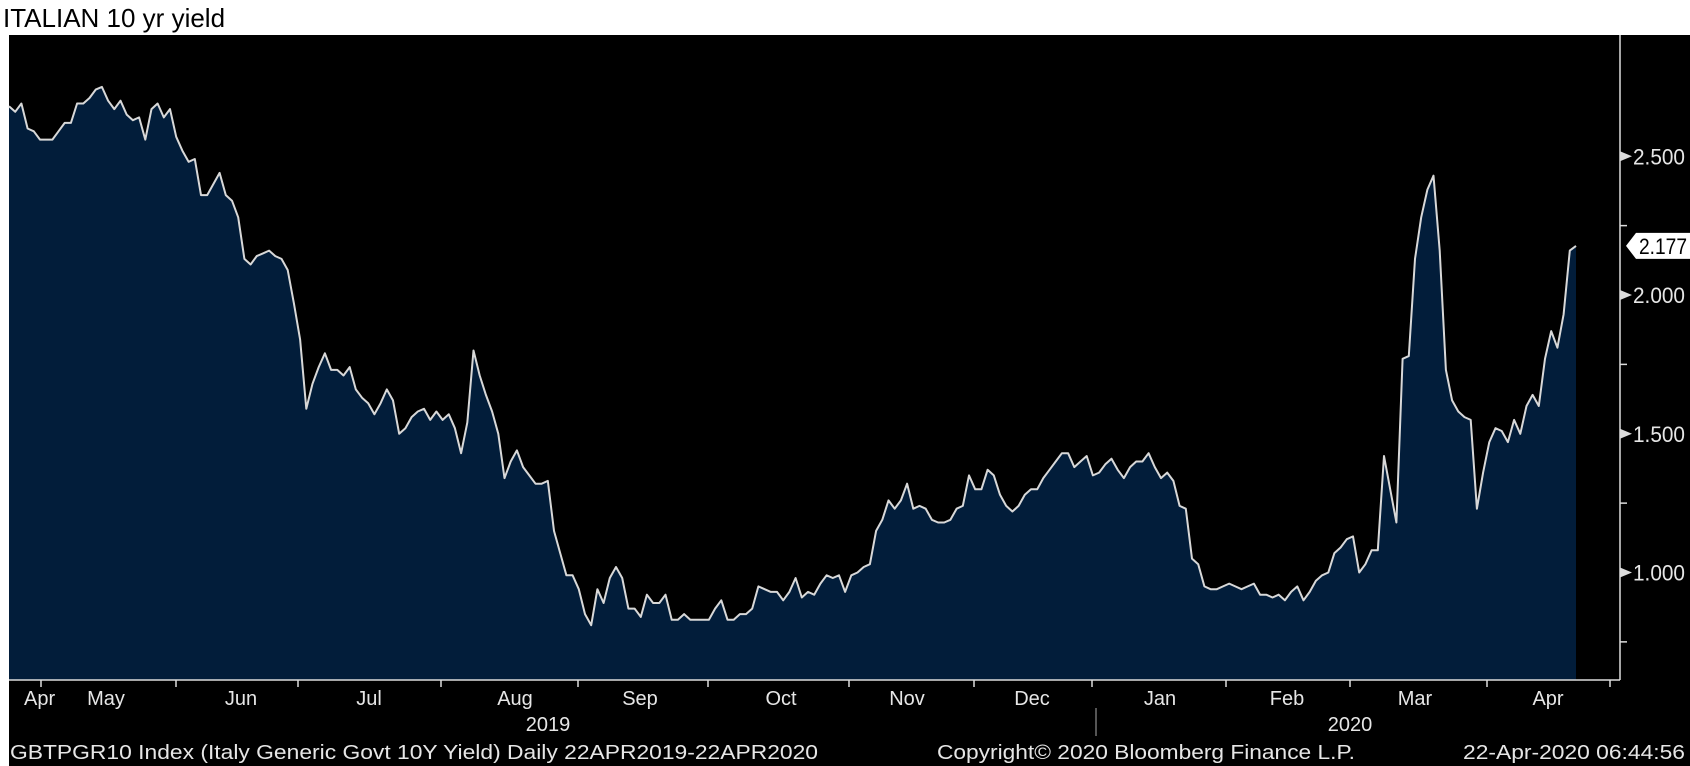 The width and height of the screenshot is (1690, 766). Describe the element at coordinates (1574, 753) in the screenshot. I see `footer-timestamp: 22-Apr-2020 06:44:56` at that location.